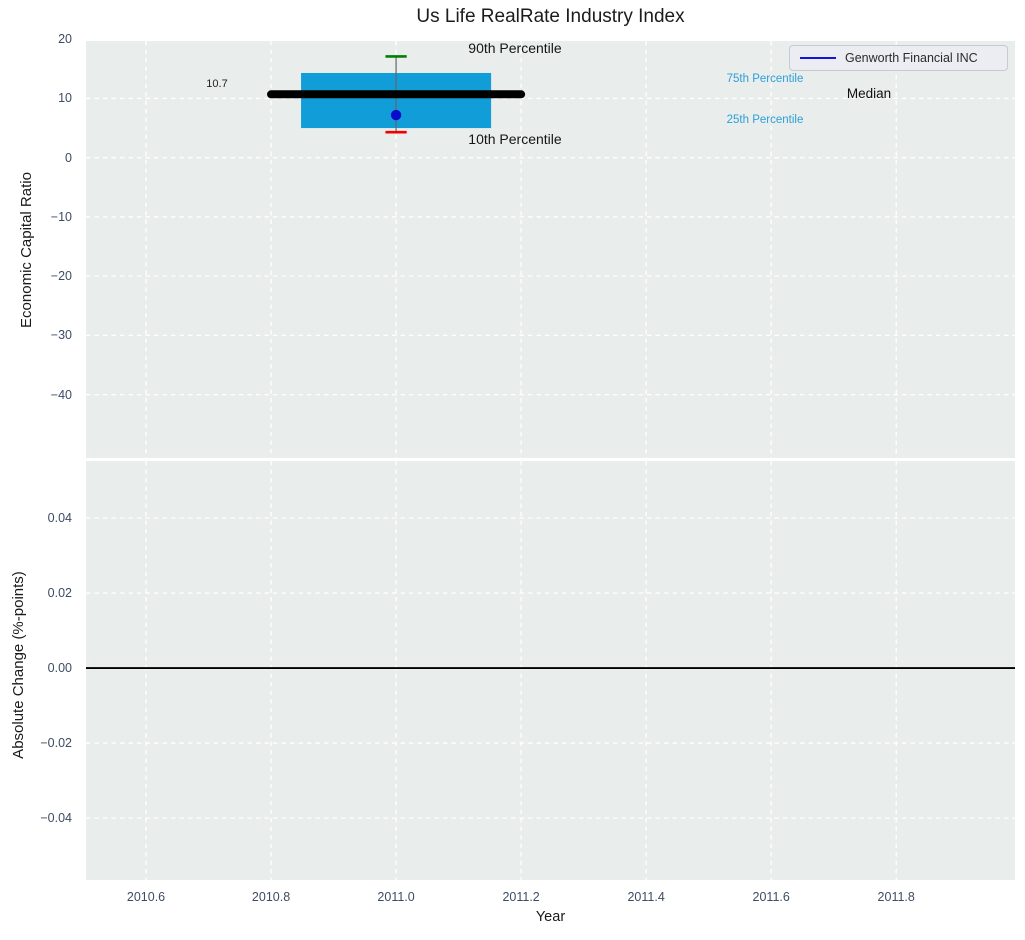 This screenshot has width=1025, height=940. What do you see at coordinates (869, 93) in the screenshot?
I see `annotation-median: Median` at bounding box center [869, 93].